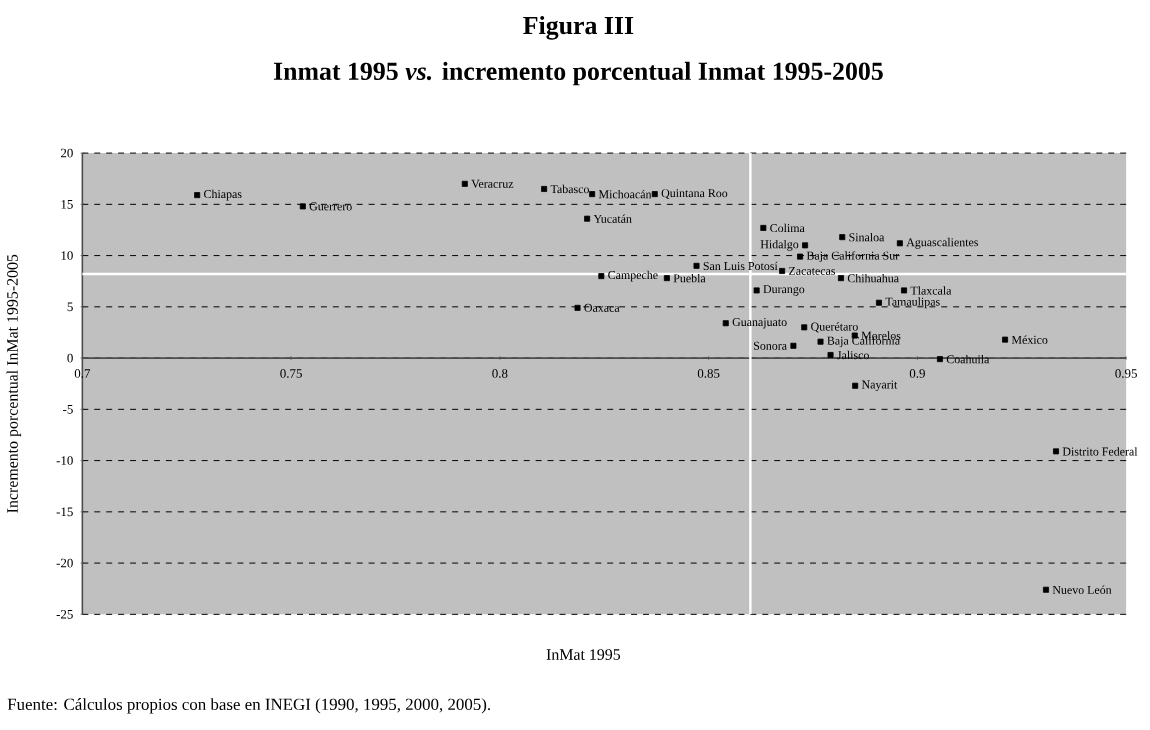 Image resolution: width=1150 pixels, height=730 pixels. What do you see at coordinates (249, 706) in the screenshot?
I see `source-note: Fuente: Cálculos propios con base en INEGI (1990, 1995, 2000, 2005).` at bounding box center [249, 706].